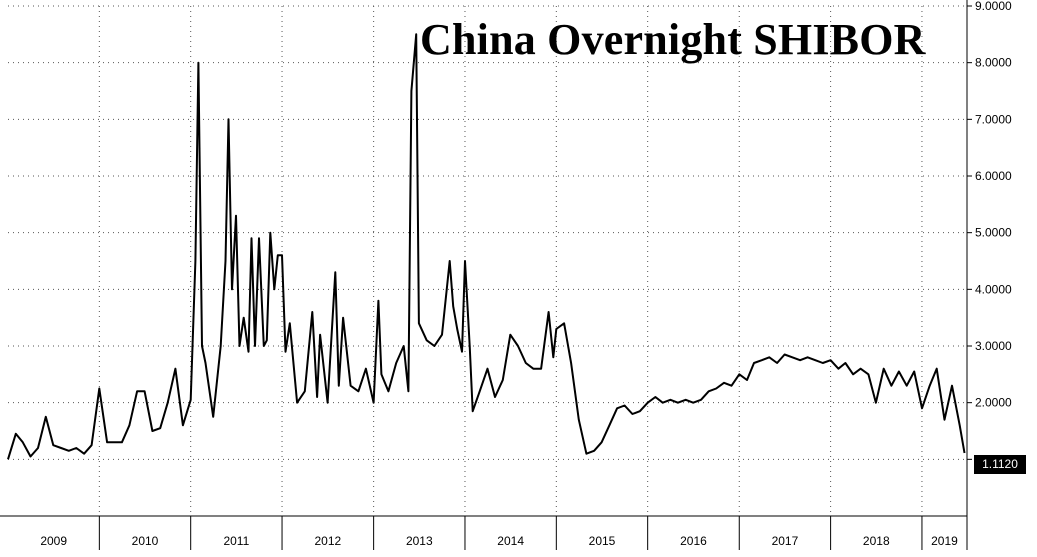 The image size is (1037, 557). What do you see at coordinates (419, 541) in the screenshot?
I see `x-tick-label: 2013` at bounding box center [419, 541].